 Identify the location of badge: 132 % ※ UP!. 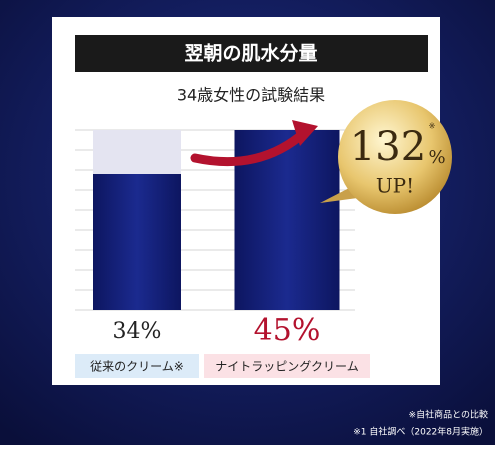
(386, 157).